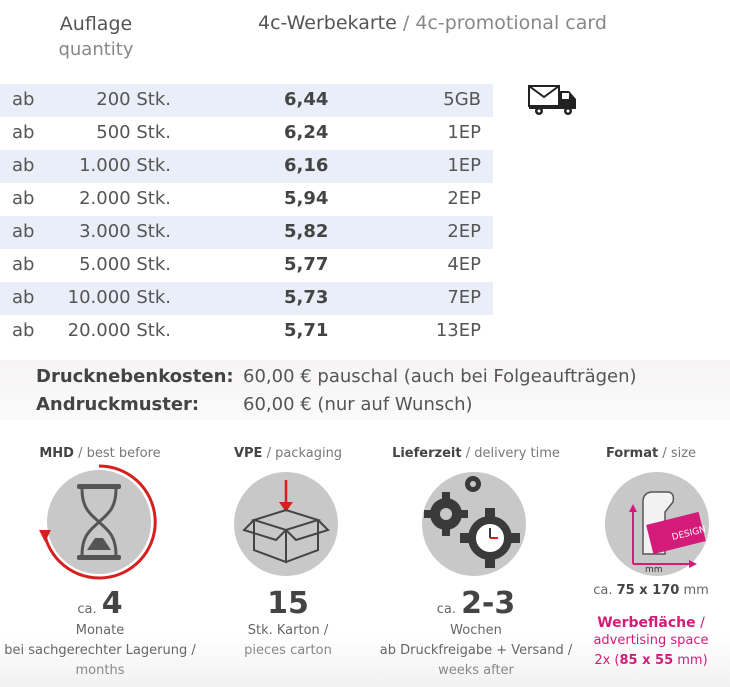  Describe the element at coordinates (472, 522) in the screenshot. I see `gears-clock-icon` at that location.